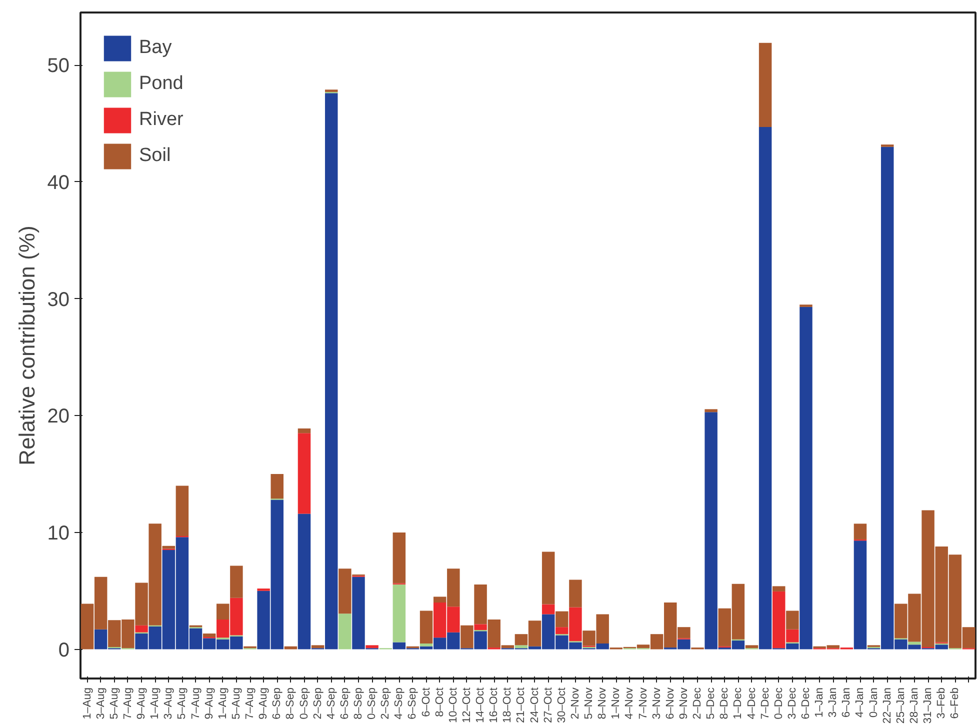  What do you see at coordinates (575, 703) in the screenshot?
I see `x-tick-label: 2–Nov` at bounding box center [575, 703].